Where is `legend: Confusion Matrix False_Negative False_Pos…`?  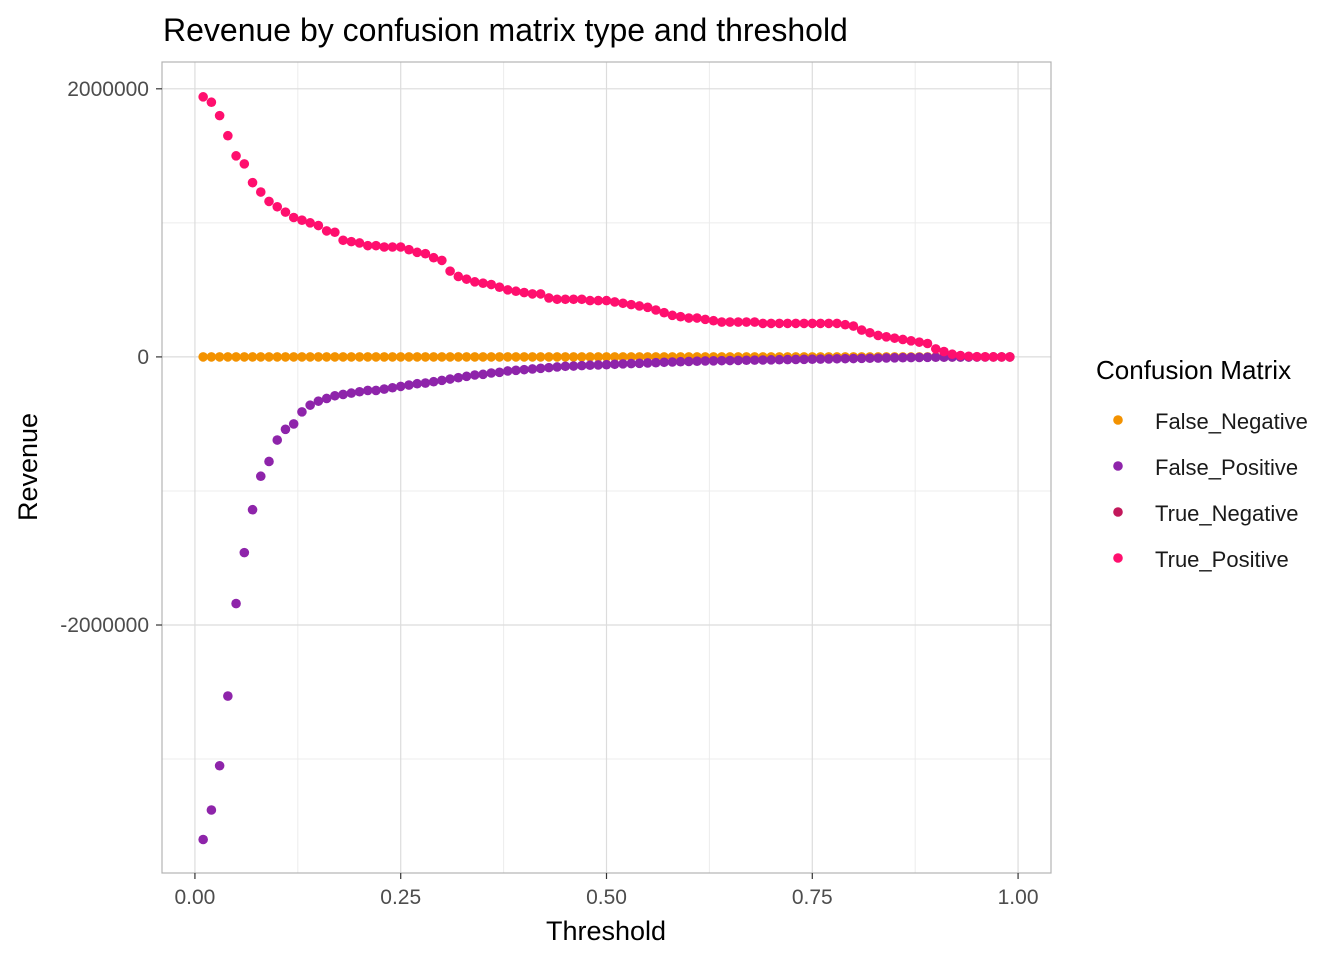 legend: Confusion Matrix False_Negative False_Pos… is located at coordinates (1202, 463).